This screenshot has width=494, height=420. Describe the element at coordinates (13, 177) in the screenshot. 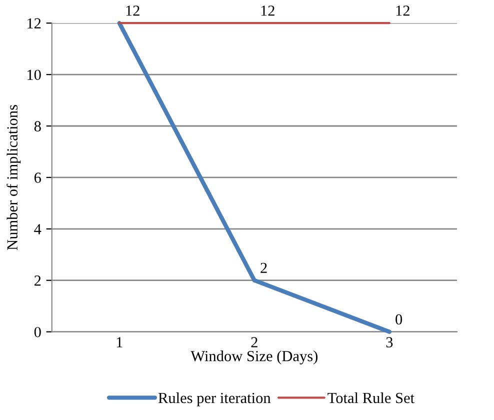

I see `y-axis-title: Number of implications` at that location.